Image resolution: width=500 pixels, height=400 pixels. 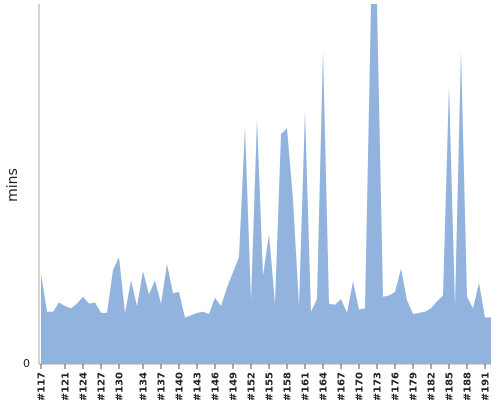 What do you see at coordinates (432, 386) in the screenshot?
I see `x-tick-label: #182` at bounding box center [432, 386].